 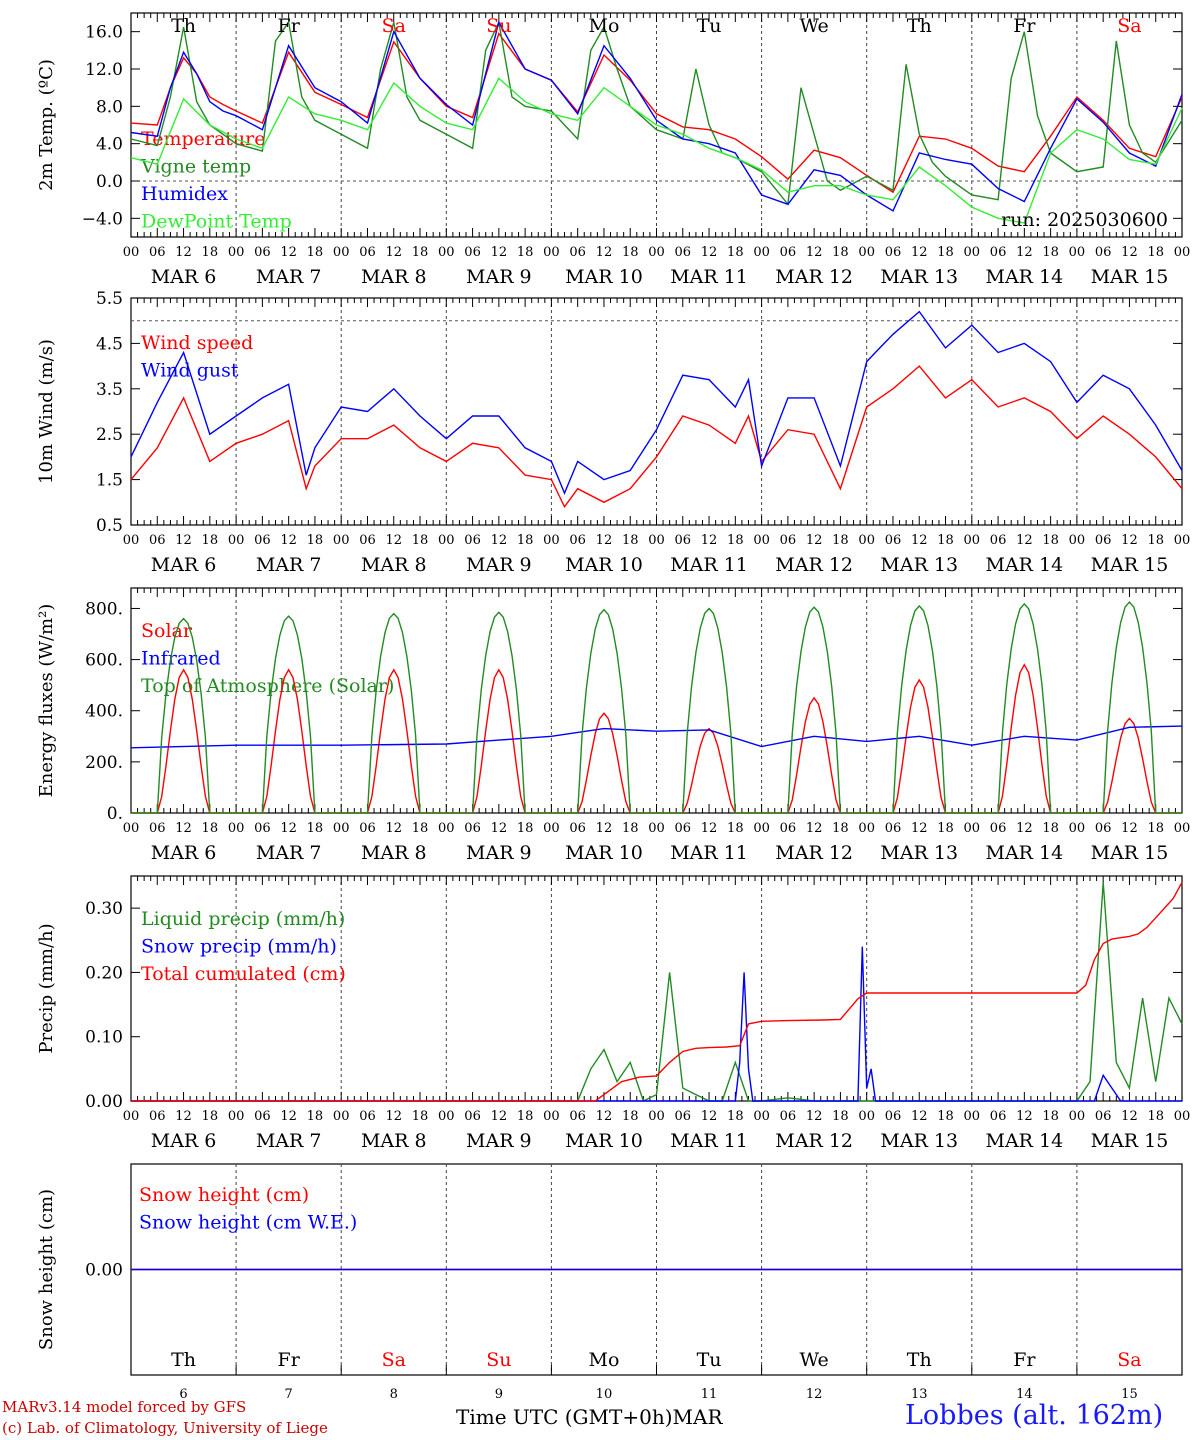 I want to click on temperature-legend-2: Humidex, so click(x=184, y=194).